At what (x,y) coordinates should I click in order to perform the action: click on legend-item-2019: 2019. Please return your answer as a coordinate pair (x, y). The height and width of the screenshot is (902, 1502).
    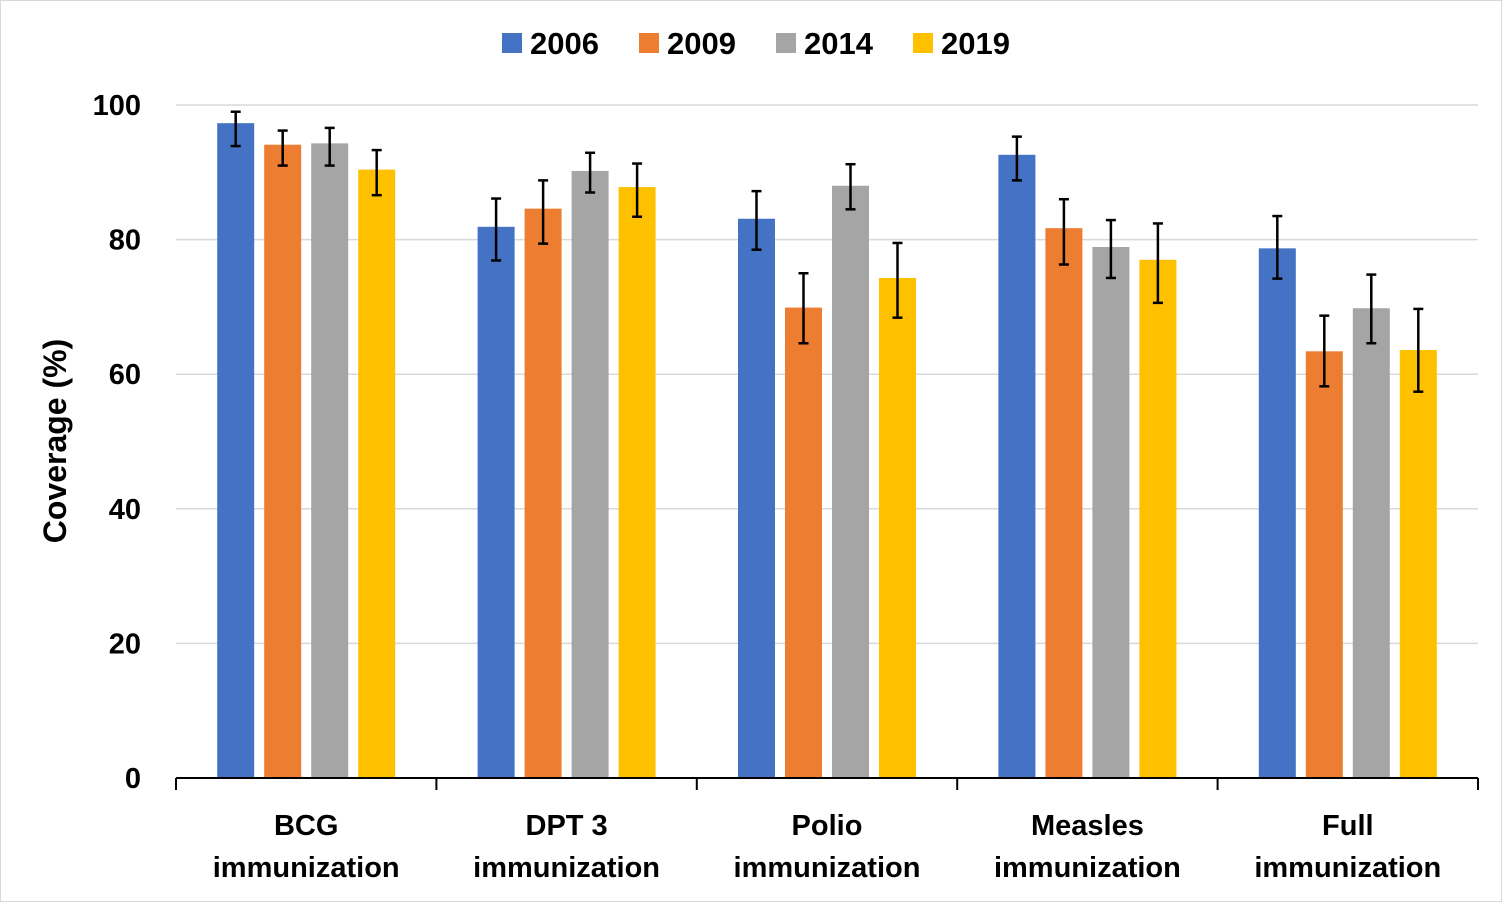
    Looking at the image, I should click on (961, 43).